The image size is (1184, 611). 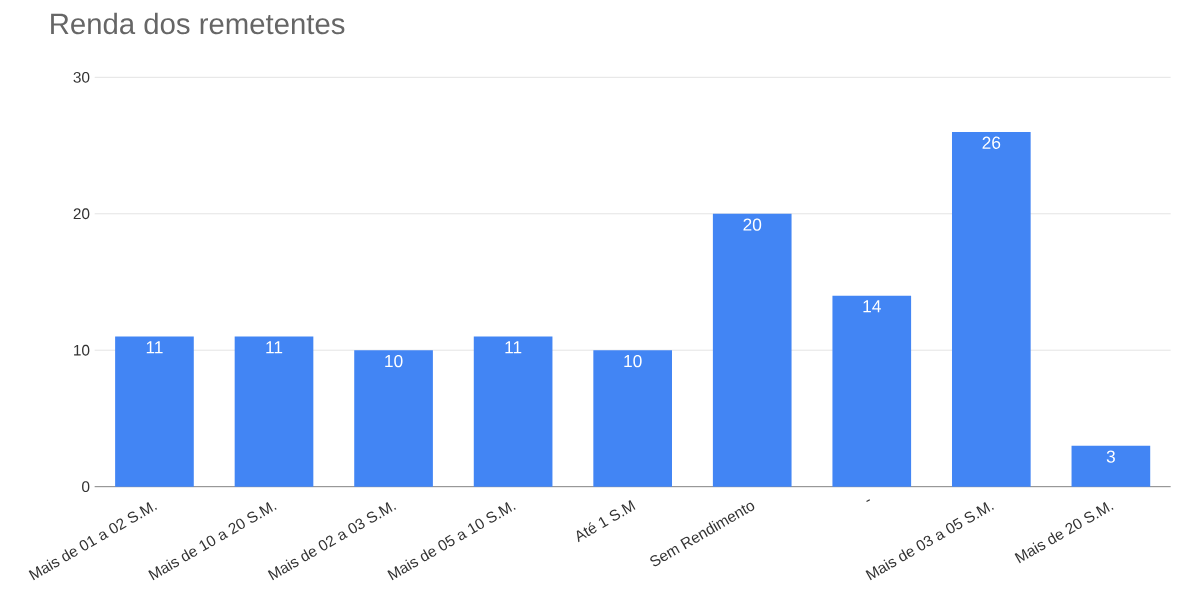 What do you see at coordinates (198, 23) in the screenshot?
I see `chart-title: Renda dos remetentes` at bounding box center [198, 23].